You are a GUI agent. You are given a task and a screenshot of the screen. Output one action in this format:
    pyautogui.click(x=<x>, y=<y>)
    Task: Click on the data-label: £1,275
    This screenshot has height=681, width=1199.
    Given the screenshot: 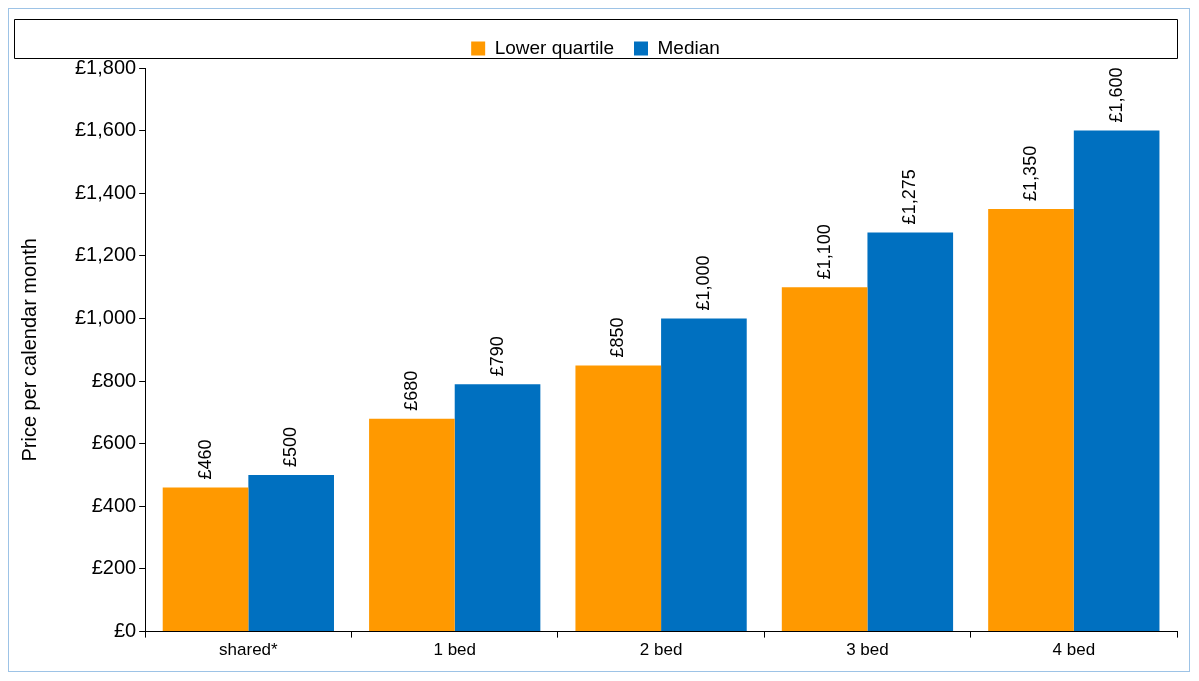 What is the action you would take?
    pyautogui.click(x=909, y=197)
    